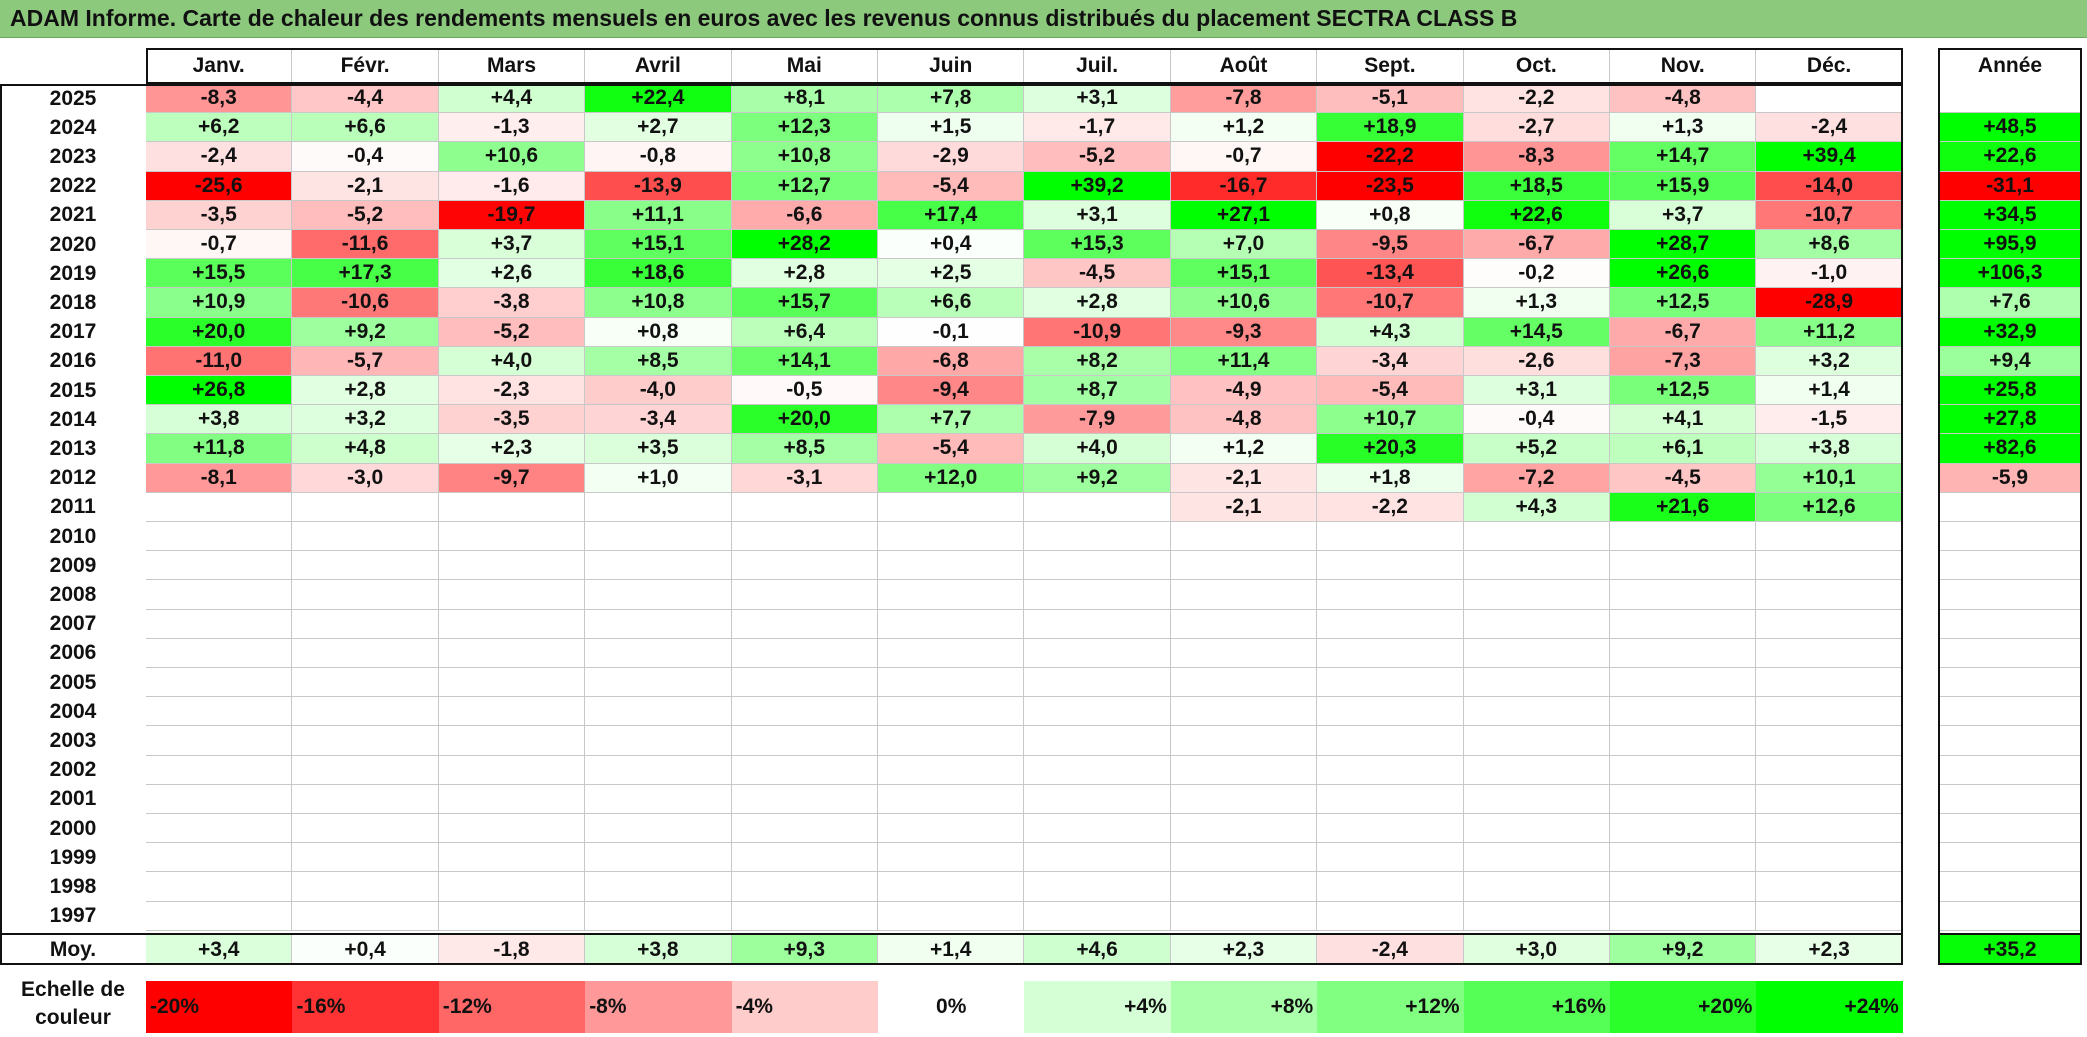  Describe the element at coordinates (365, 478) in the screenshot. I see `heatmap-cell: -3,0` at that location.